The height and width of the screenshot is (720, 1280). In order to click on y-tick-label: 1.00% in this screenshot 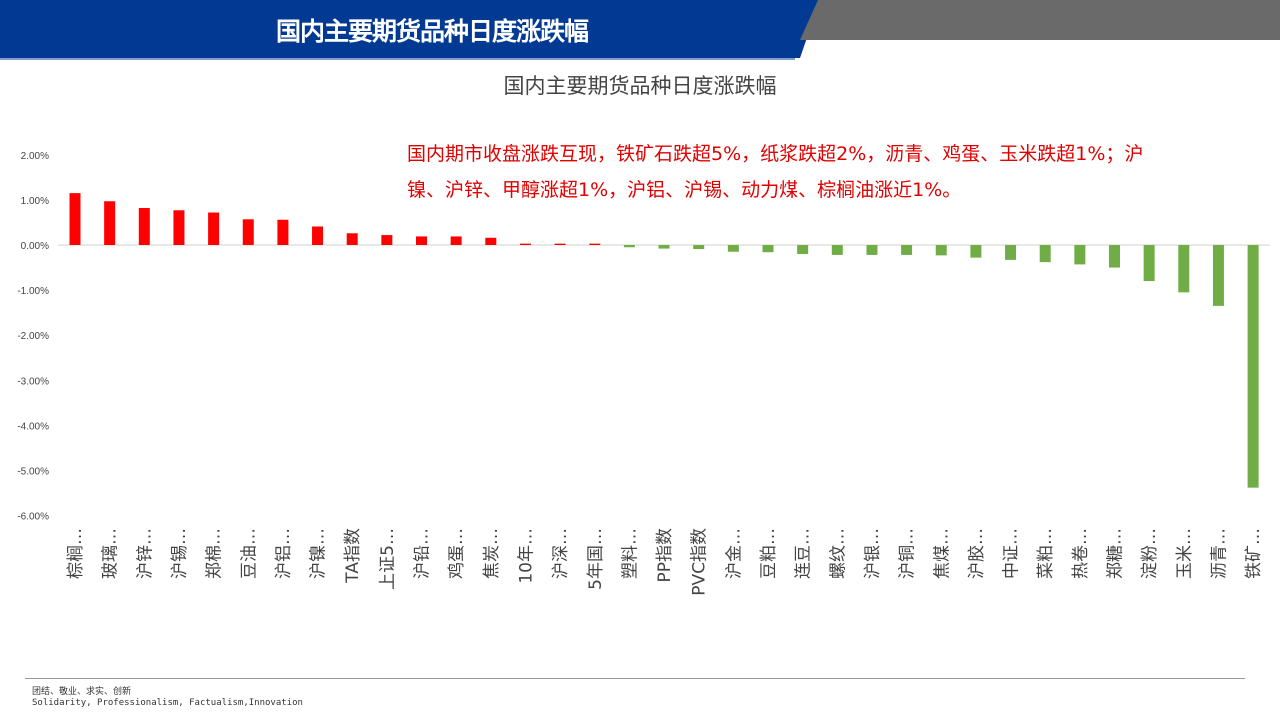, I will do `click(35, 201)`.